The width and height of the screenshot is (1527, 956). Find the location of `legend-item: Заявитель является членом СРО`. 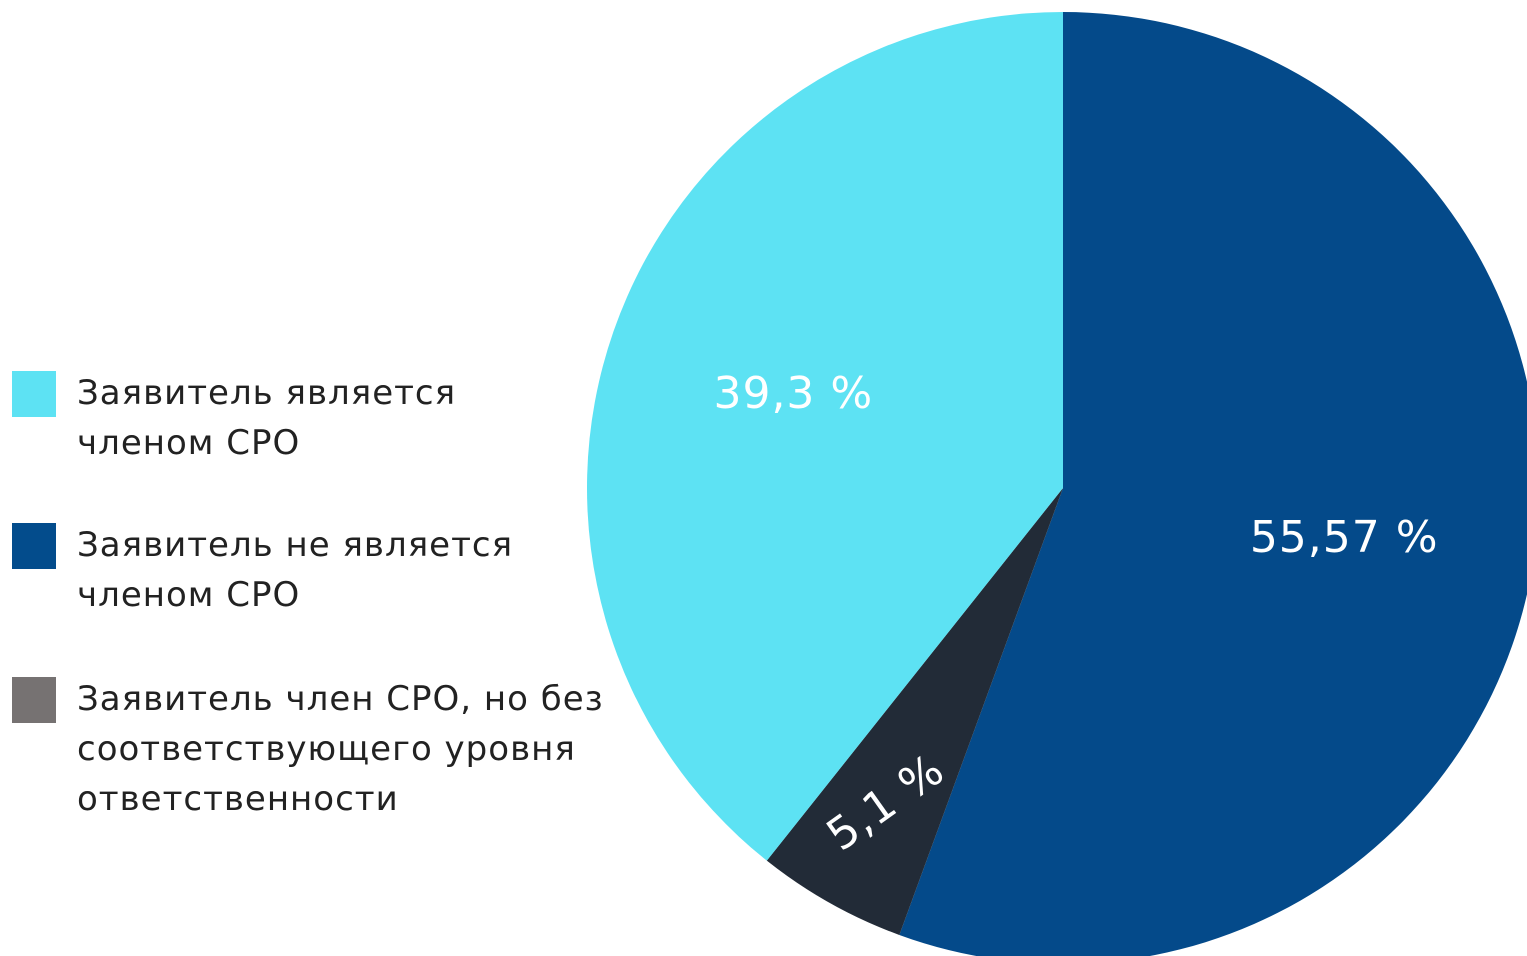

legend-item: Заявитель является членом СРО is located at coordinates (317, 418).